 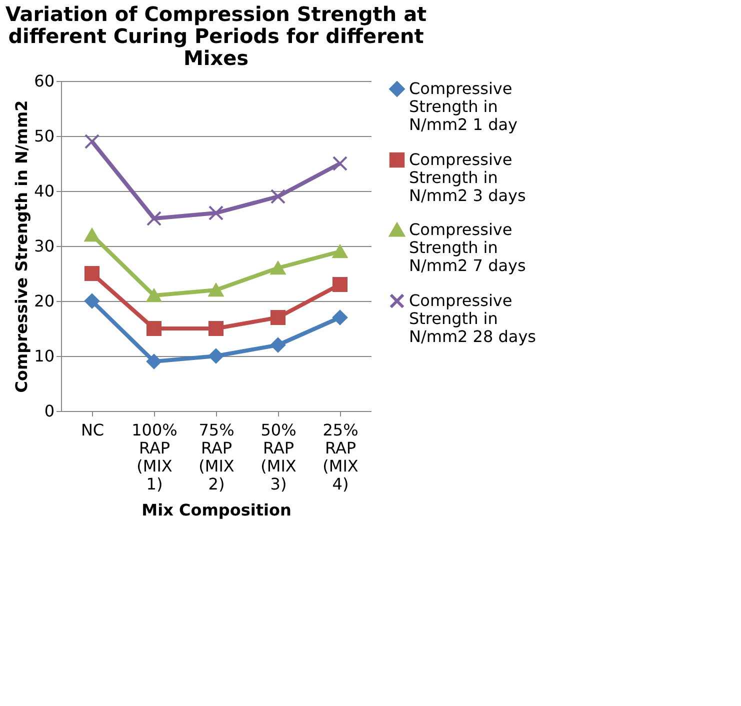 I want to click on chart-title: Variation of Compression Strength at different Curing Periods for different Mixes, so click(x=216, y=36).